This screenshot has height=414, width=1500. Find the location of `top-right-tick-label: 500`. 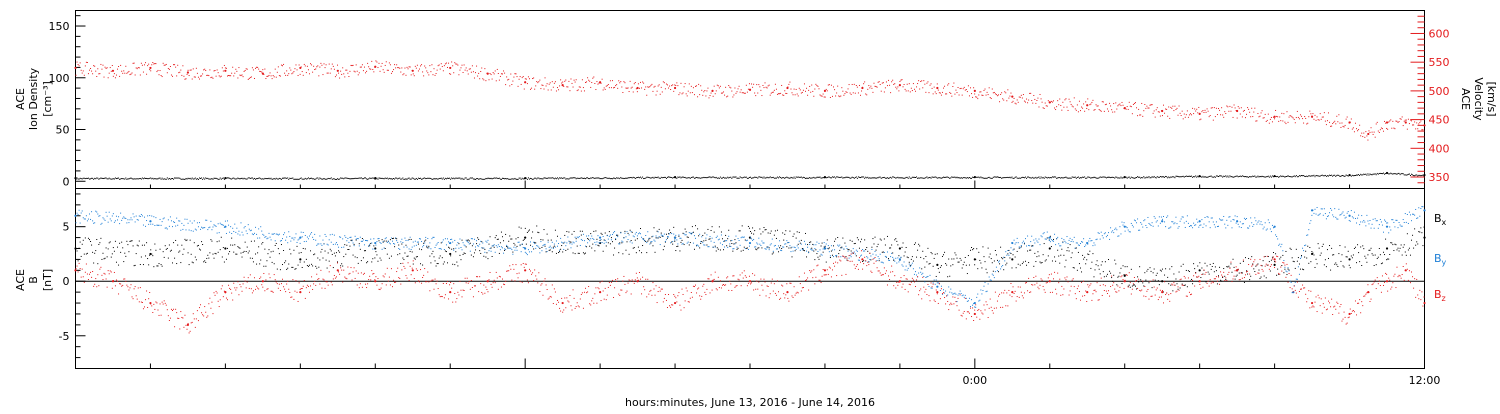

top-right-tick-label: 500 is located at coordinates (1439, 91).